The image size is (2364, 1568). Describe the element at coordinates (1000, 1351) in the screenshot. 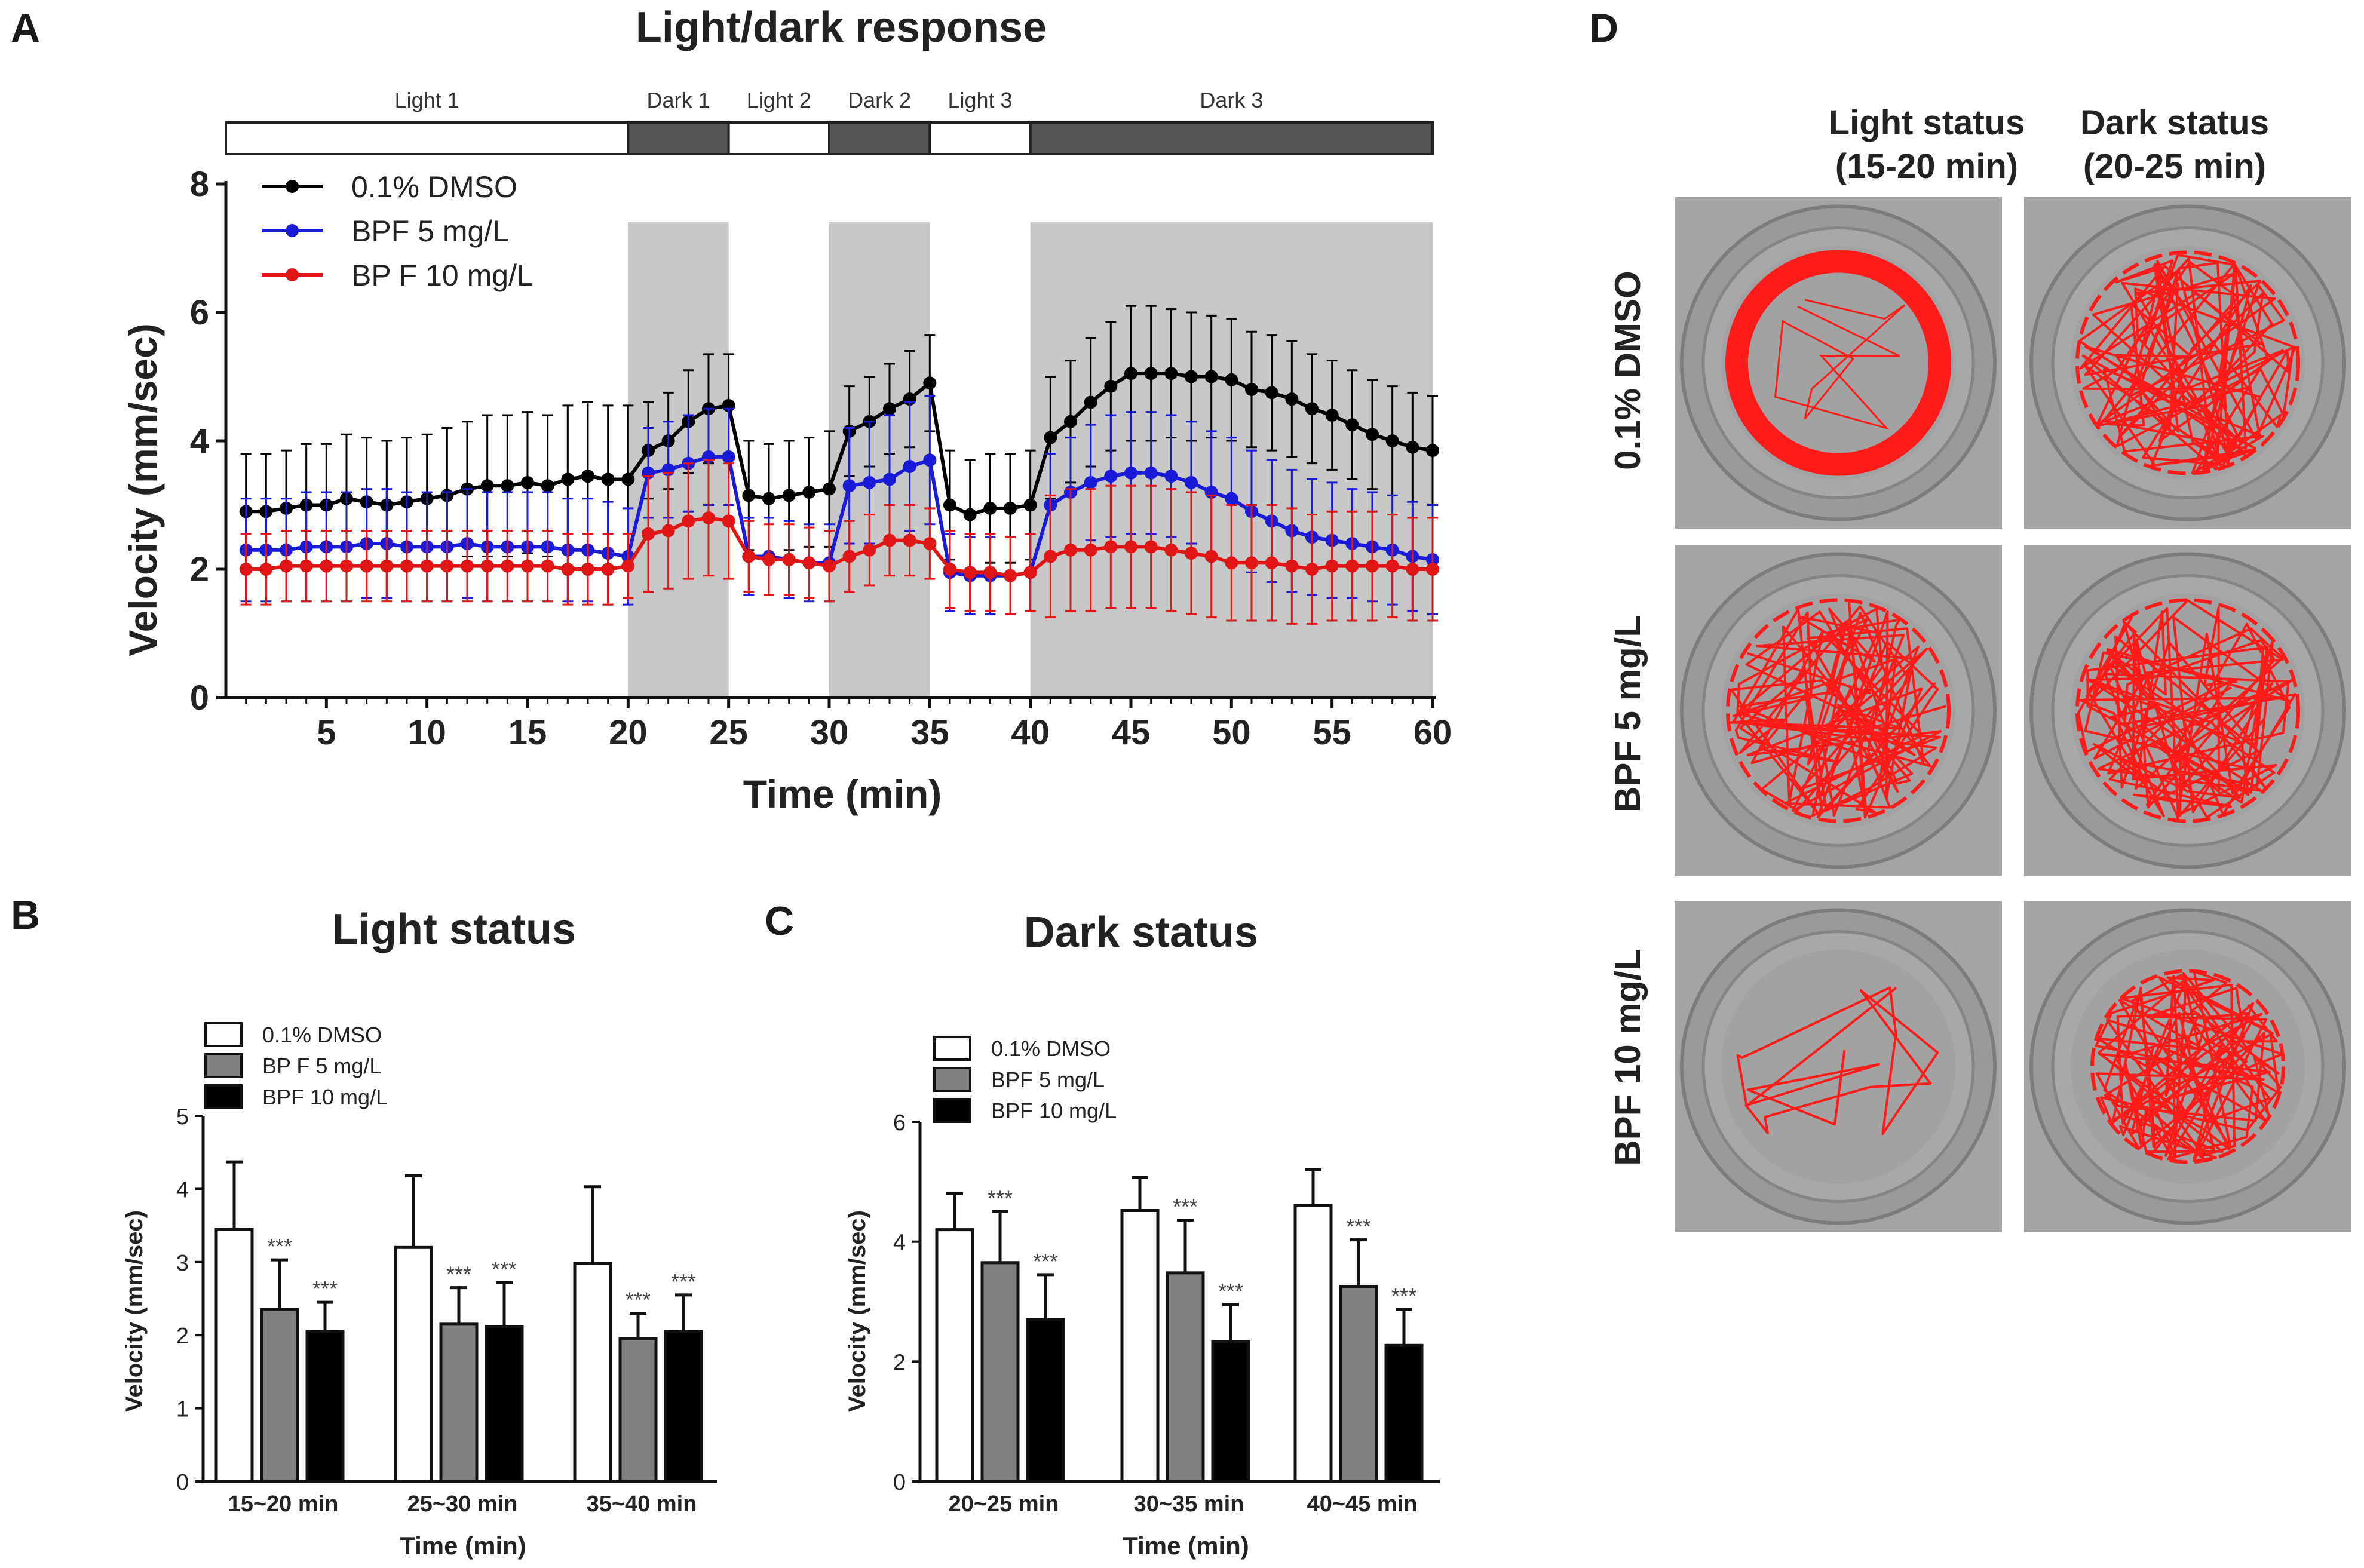

I see `bar-group-20-25-min: *** *** 20~25 min` at that location.